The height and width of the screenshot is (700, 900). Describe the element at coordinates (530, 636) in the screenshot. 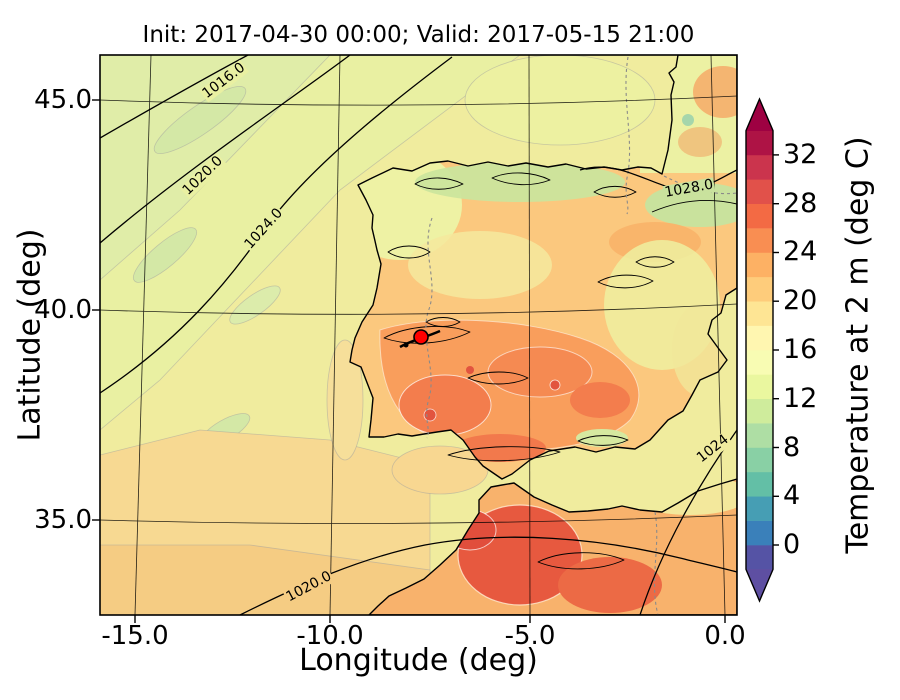

I see `x-tick-label: -5.0` at that location.